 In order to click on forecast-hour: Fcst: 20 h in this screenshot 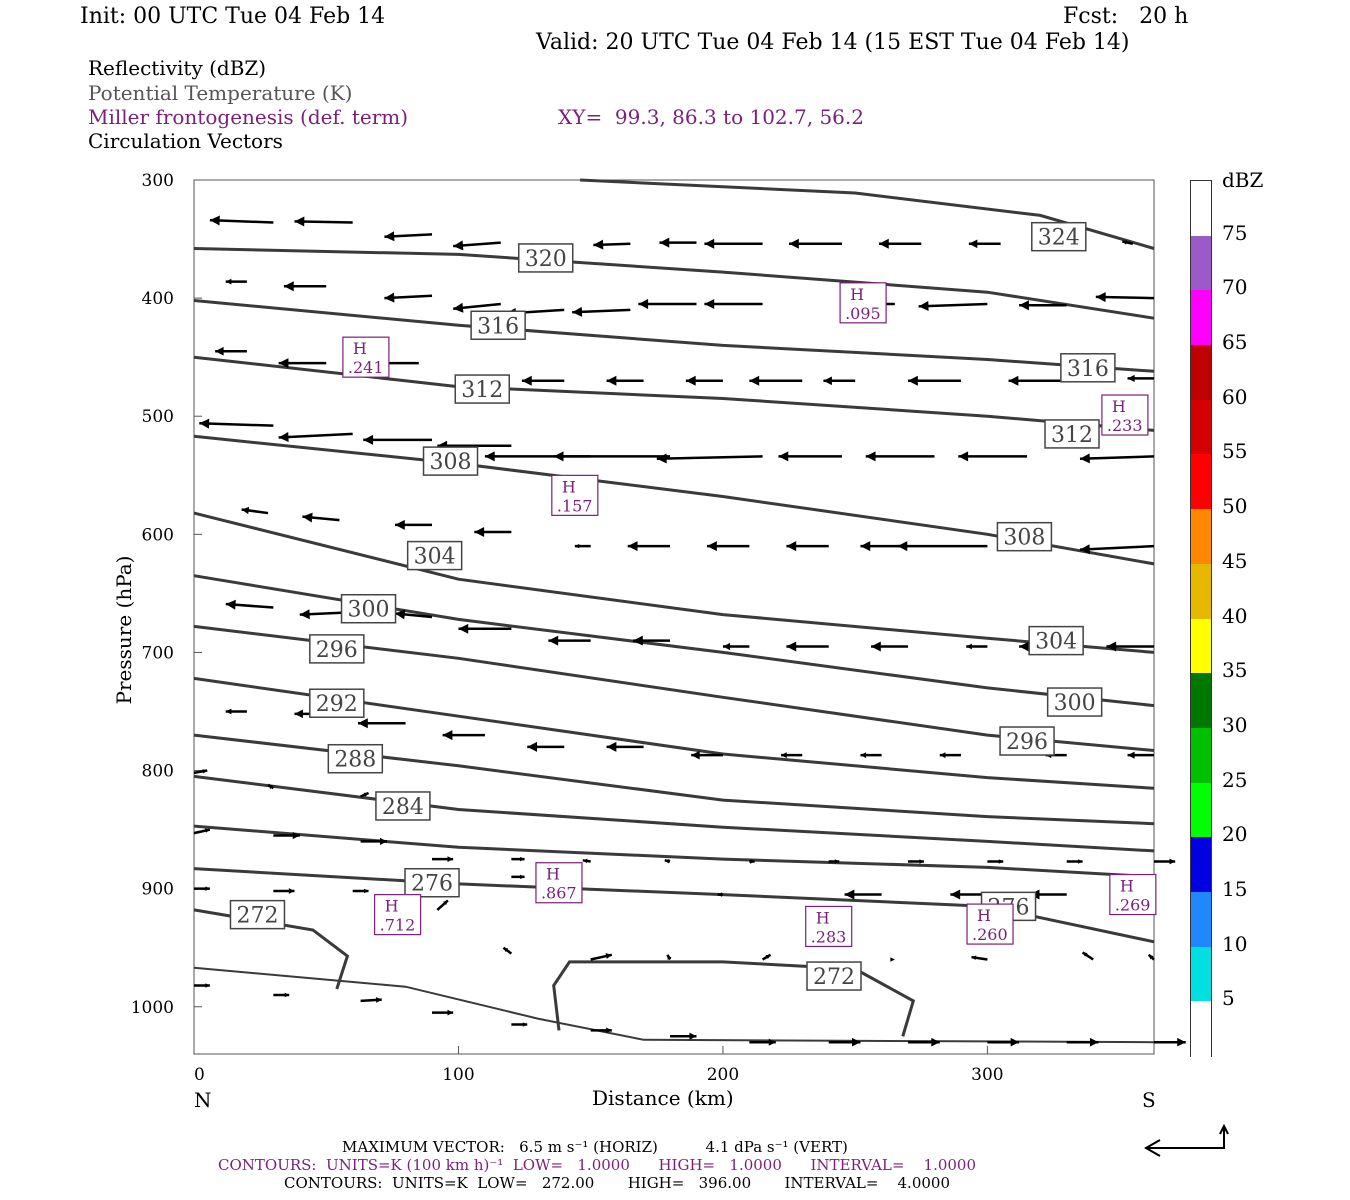, I will do `click(1126, 16)`.